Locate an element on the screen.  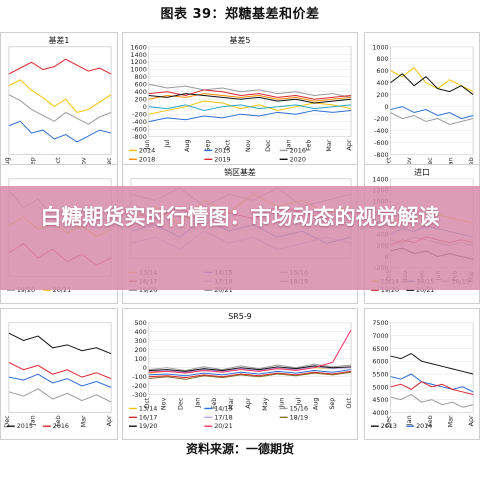
legend-label: 13/14 is located at coordinates (148, 408).